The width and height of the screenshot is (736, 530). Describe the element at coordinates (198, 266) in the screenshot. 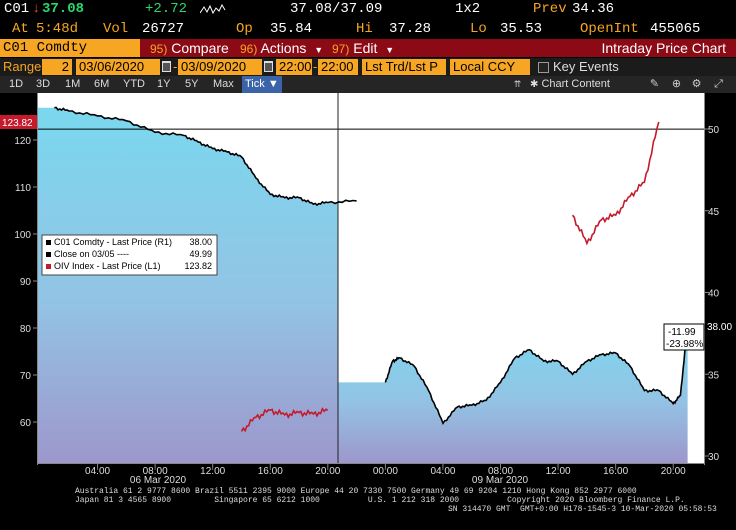

I see `legend-value-oiv: 123.82` at that location.